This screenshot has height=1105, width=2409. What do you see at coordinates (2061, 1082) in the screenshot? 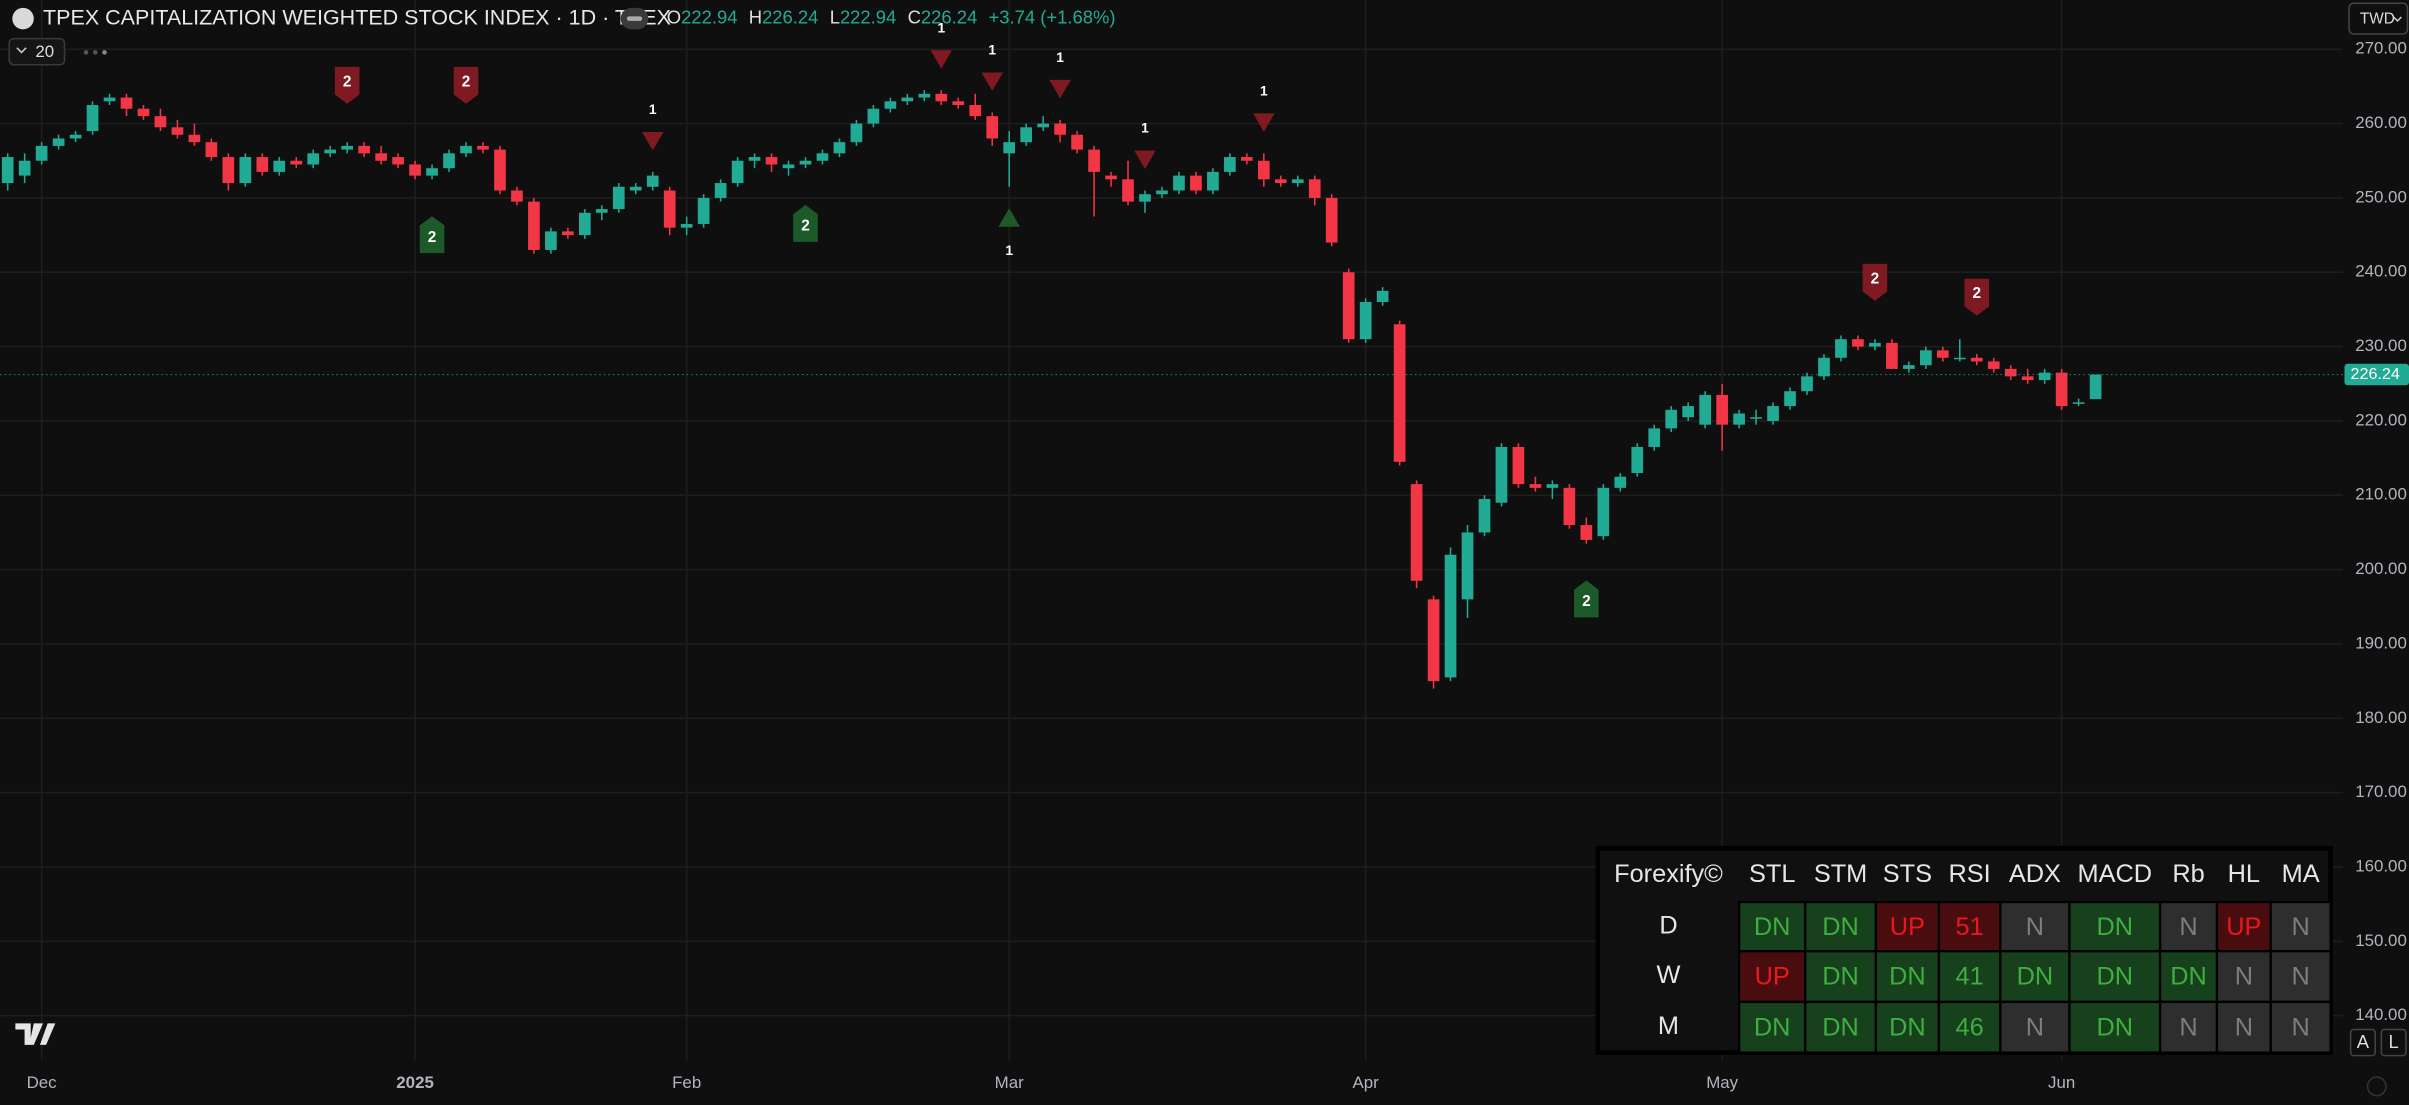
I see `x-tick-label: Jun` at bounding box center [2061, 1082].